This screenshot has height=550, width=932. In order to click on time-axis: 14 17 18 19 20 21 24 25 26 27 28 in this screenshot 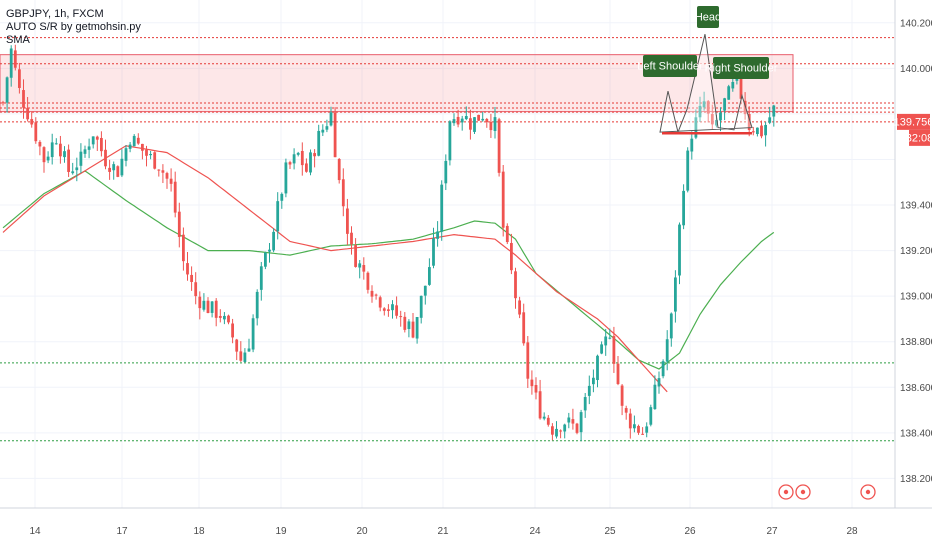, I will do `click(466, 528)`.